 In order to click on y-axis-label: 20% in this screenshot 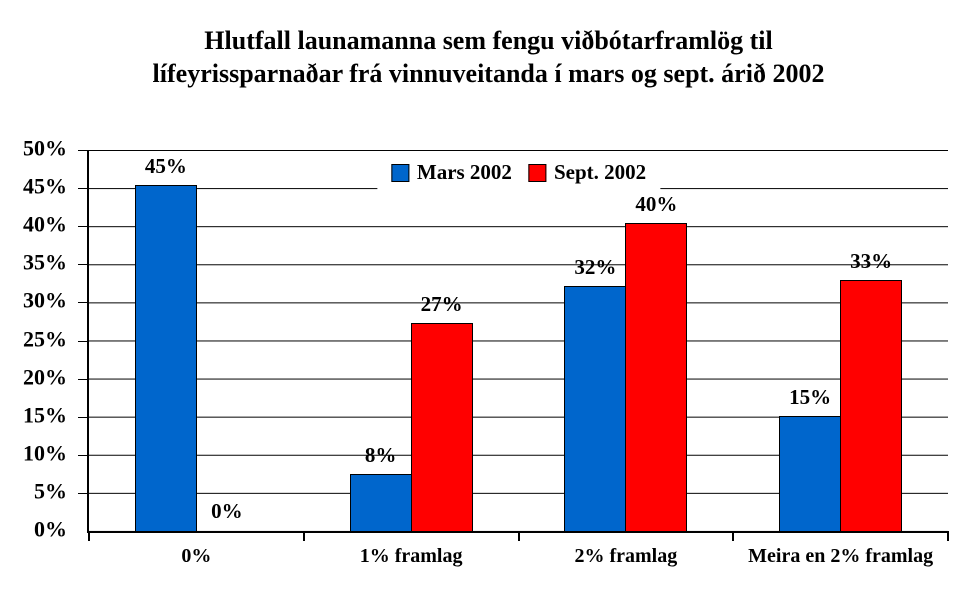, I will do `click(45, 377)`.